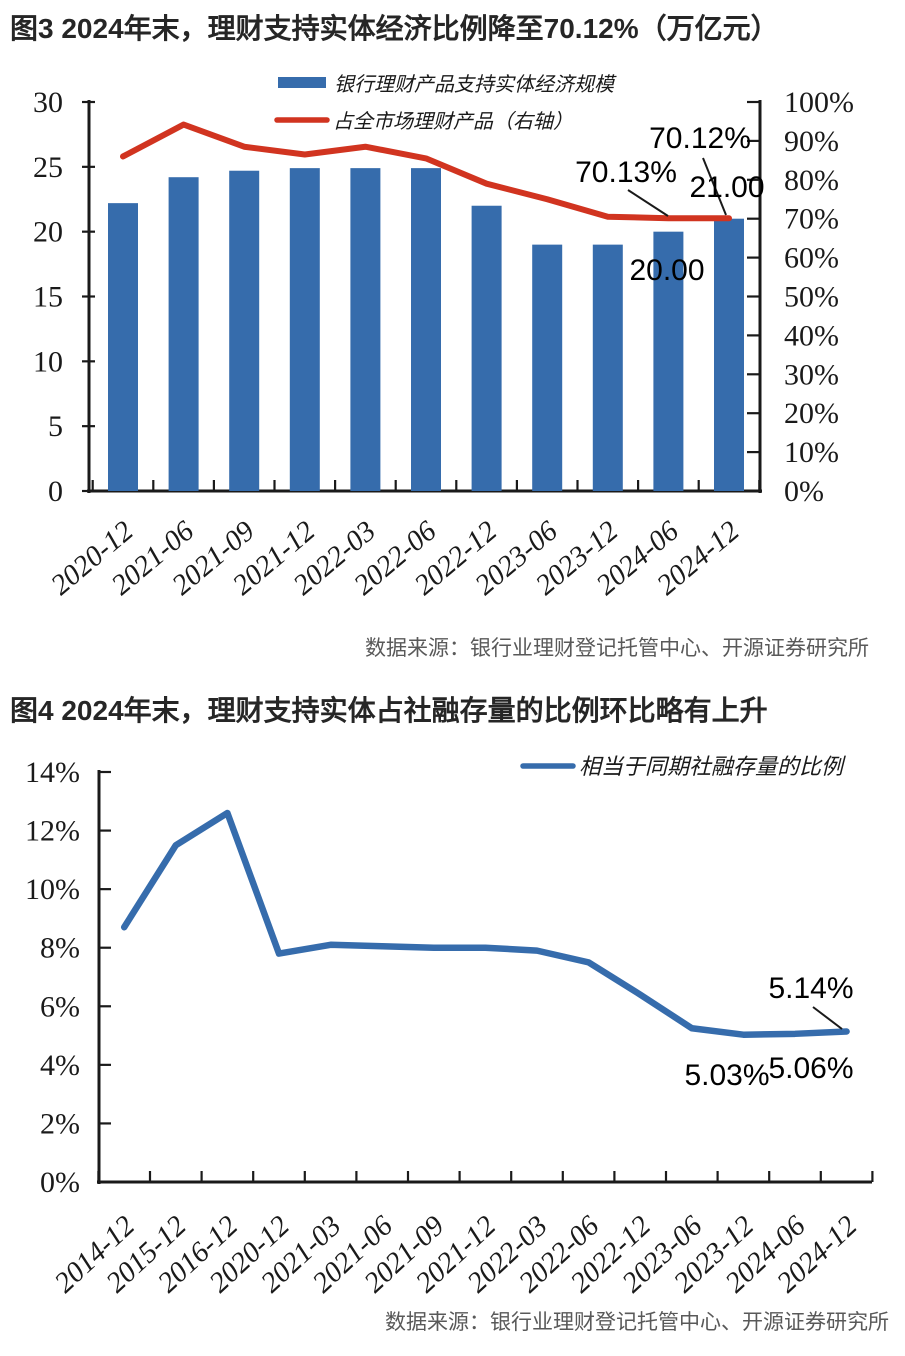 The height and width of the screenshot is (1356, 905). What do you see at coordinates (48, 102) in the screenshot?
I see `left-axis-tick-label: 30` at bounding box center [48, 102].